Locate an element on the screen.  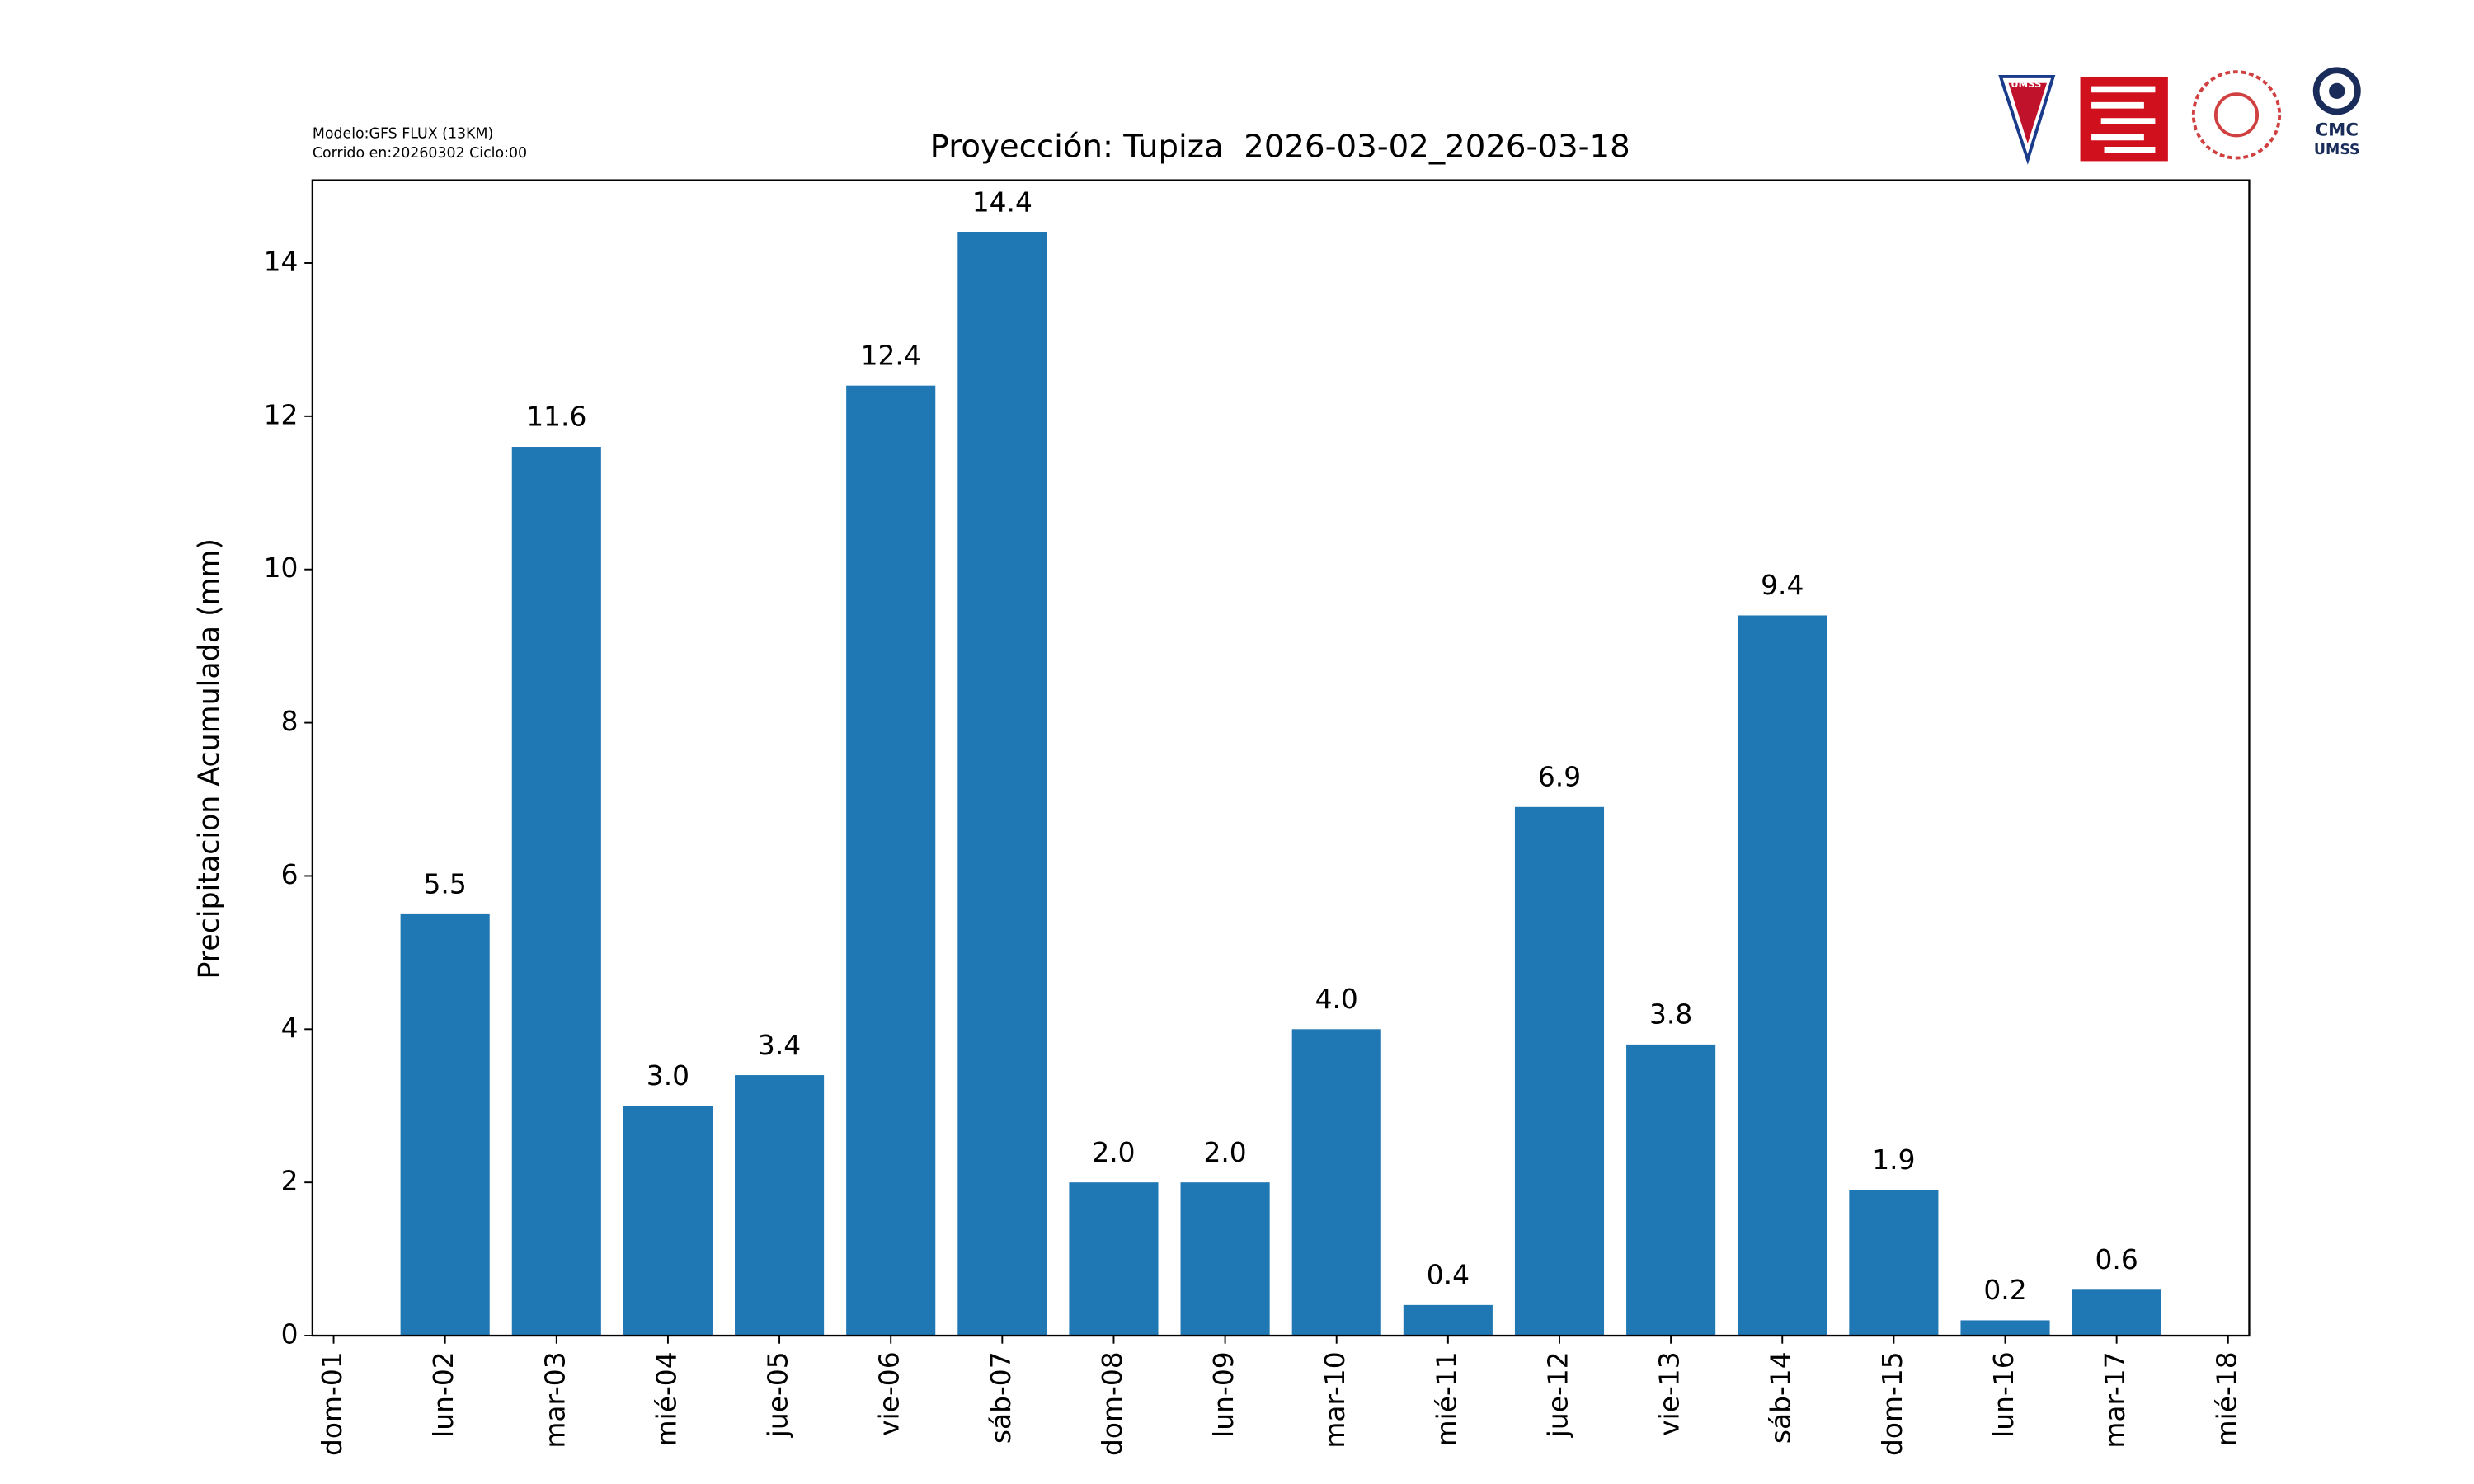
value-label: 14.4 is located at coordinates (1002, 202).